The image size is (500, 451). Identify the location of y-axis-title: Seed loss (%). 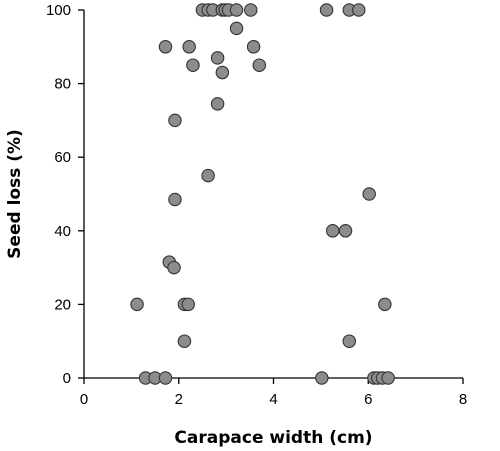
(15, 194).